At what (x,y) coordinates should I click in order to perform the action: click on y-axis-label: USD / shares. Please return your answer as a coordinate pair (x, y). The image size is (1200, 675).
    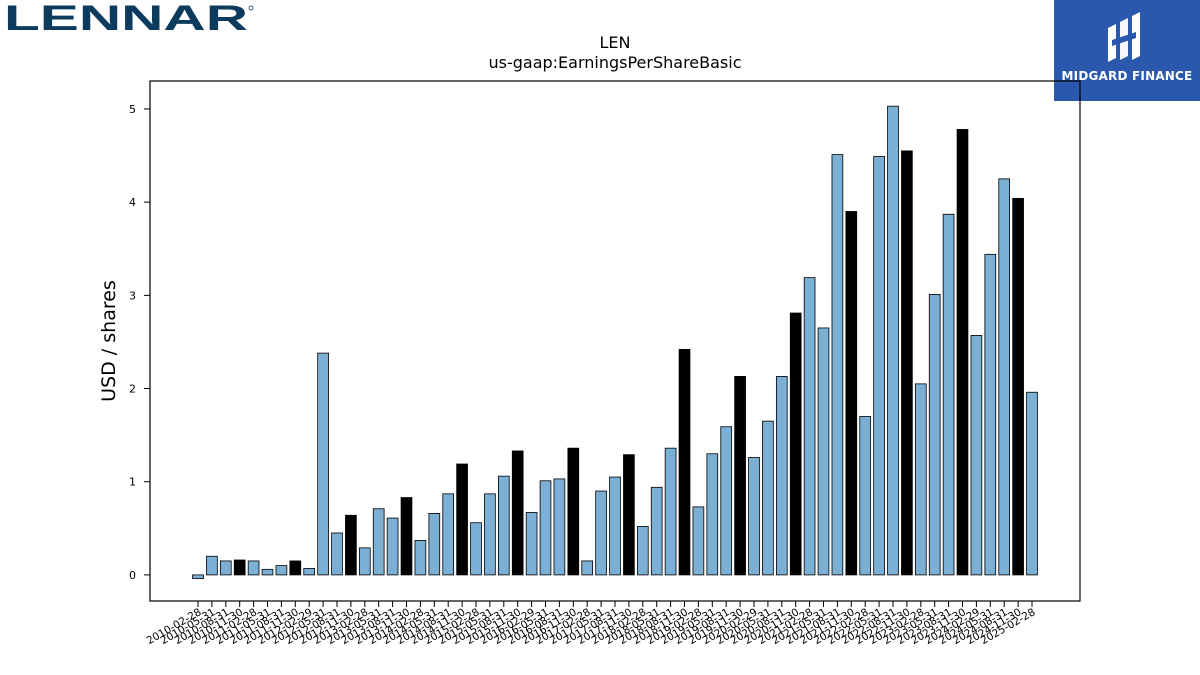
    Looking at the image, I should click on (109, 341).